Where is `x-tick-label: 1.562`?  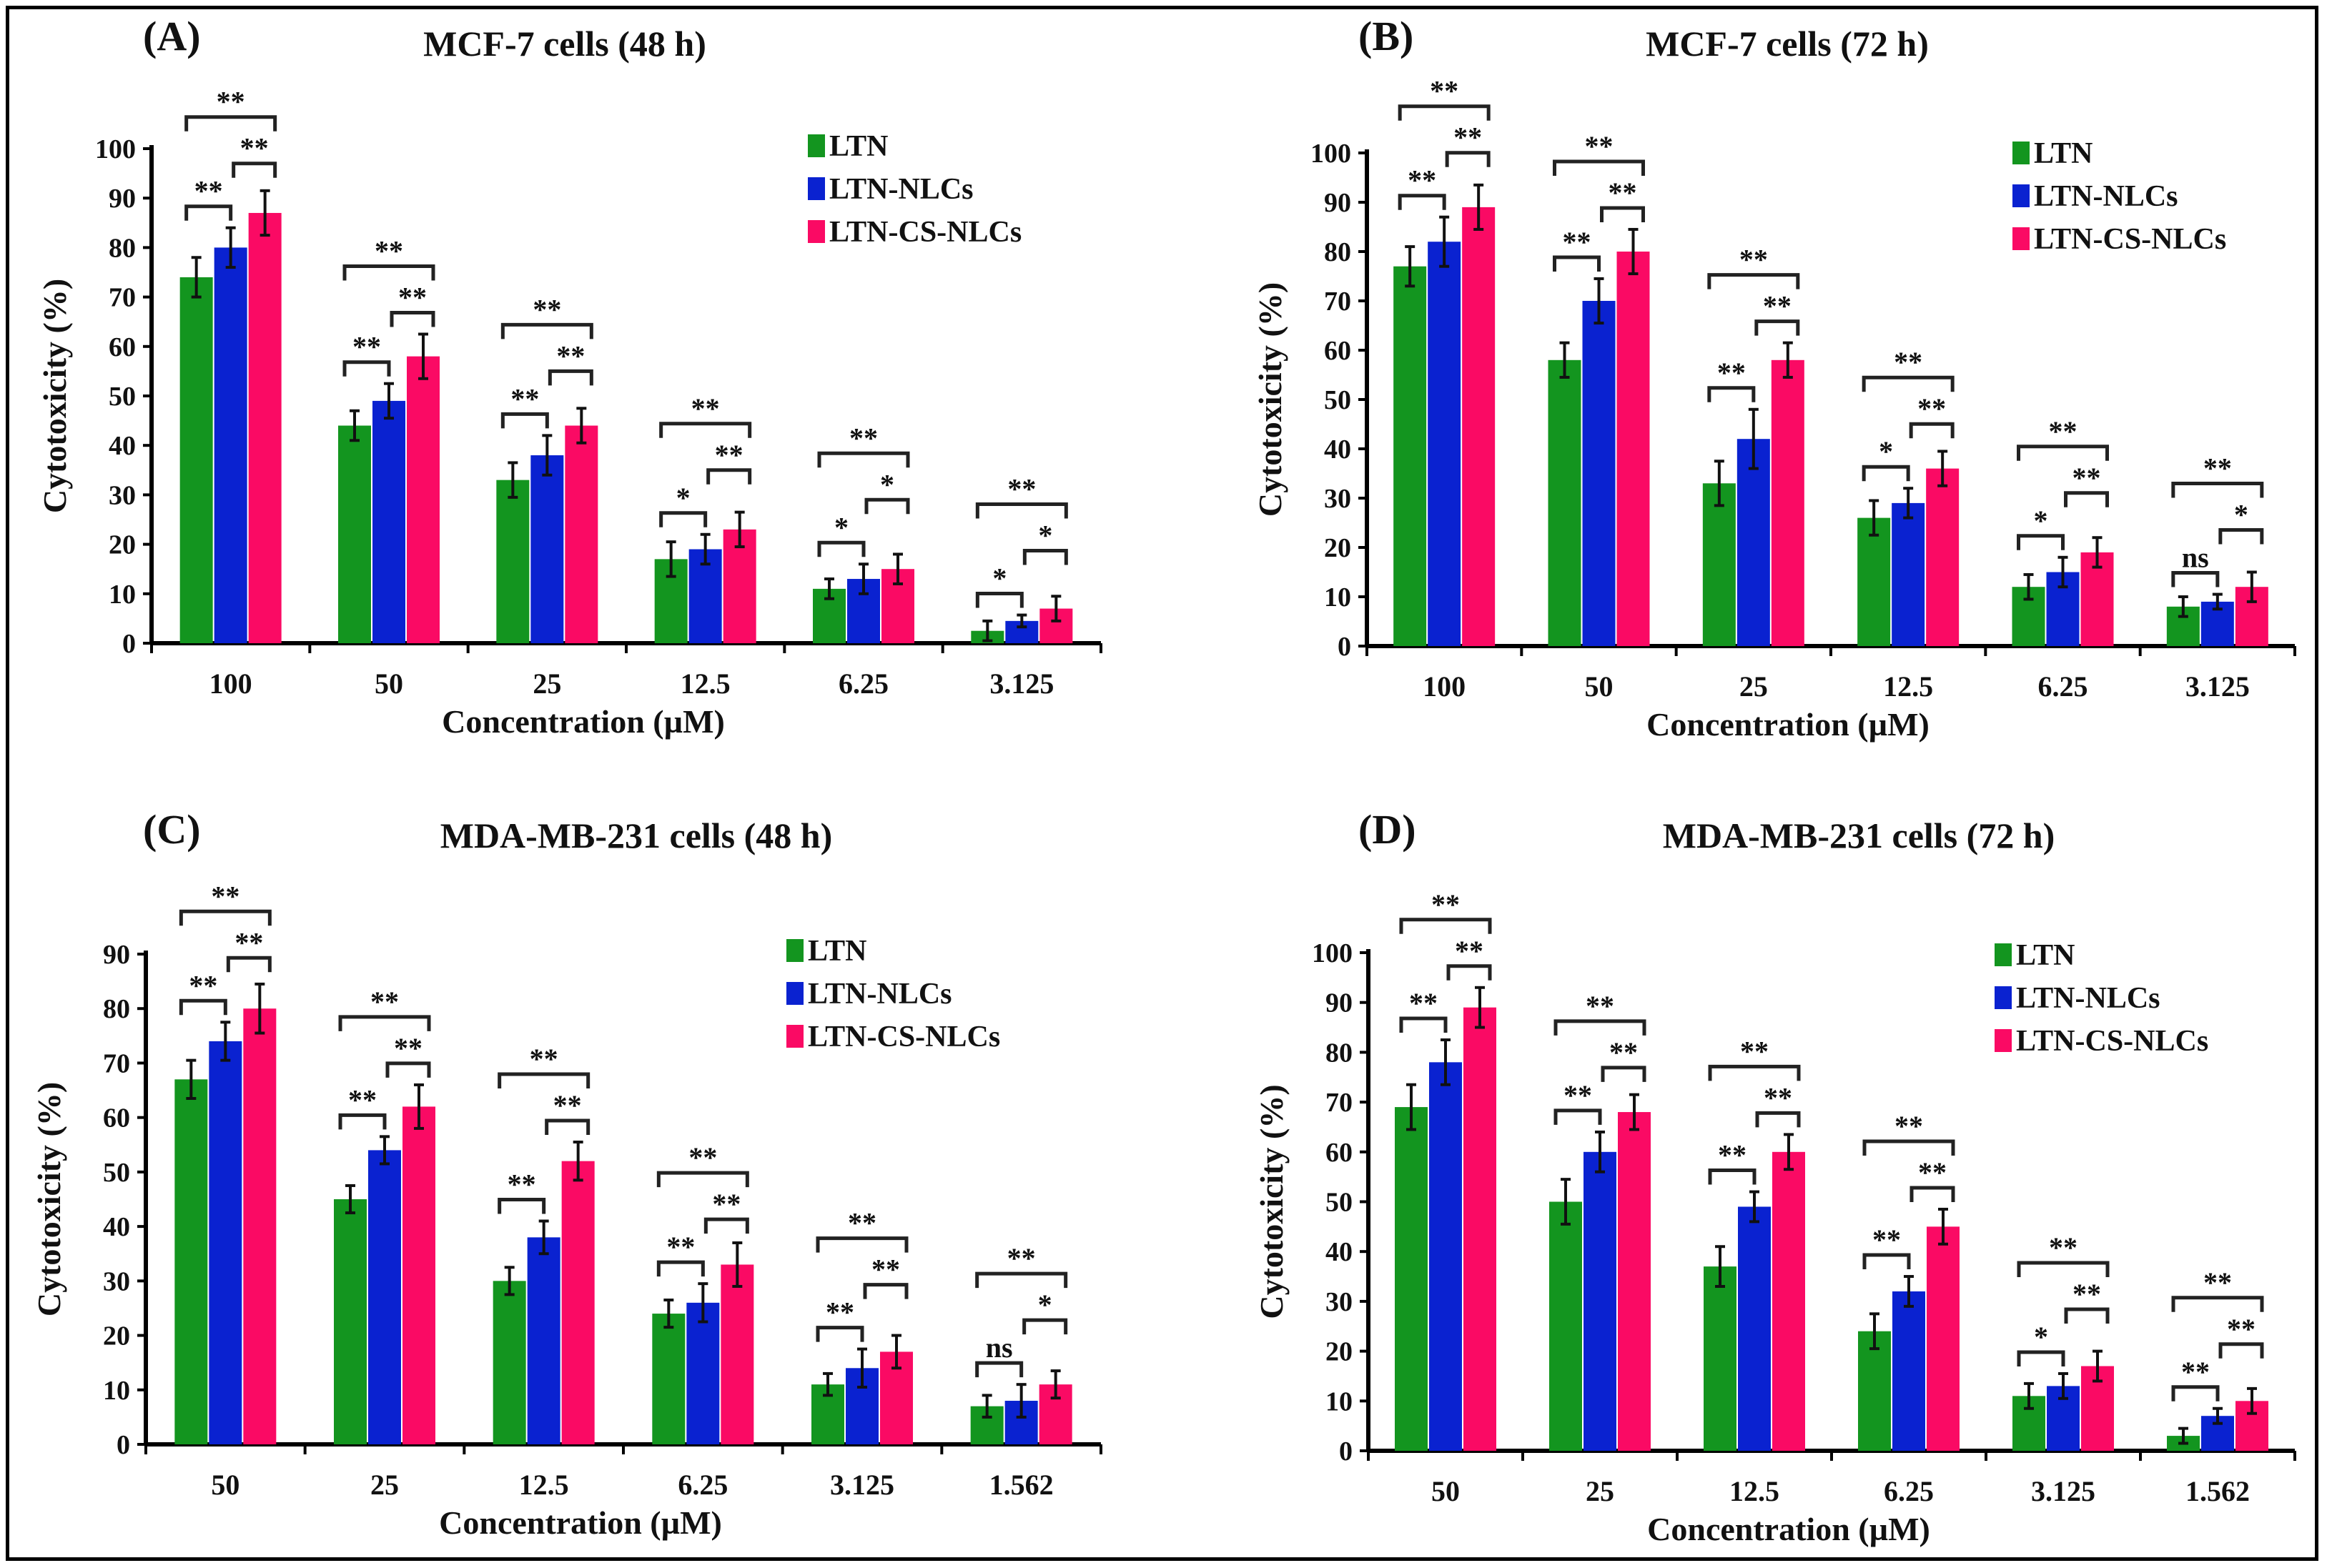
x-tick-label: 1.562 is located at coordinates (2217, 1491).